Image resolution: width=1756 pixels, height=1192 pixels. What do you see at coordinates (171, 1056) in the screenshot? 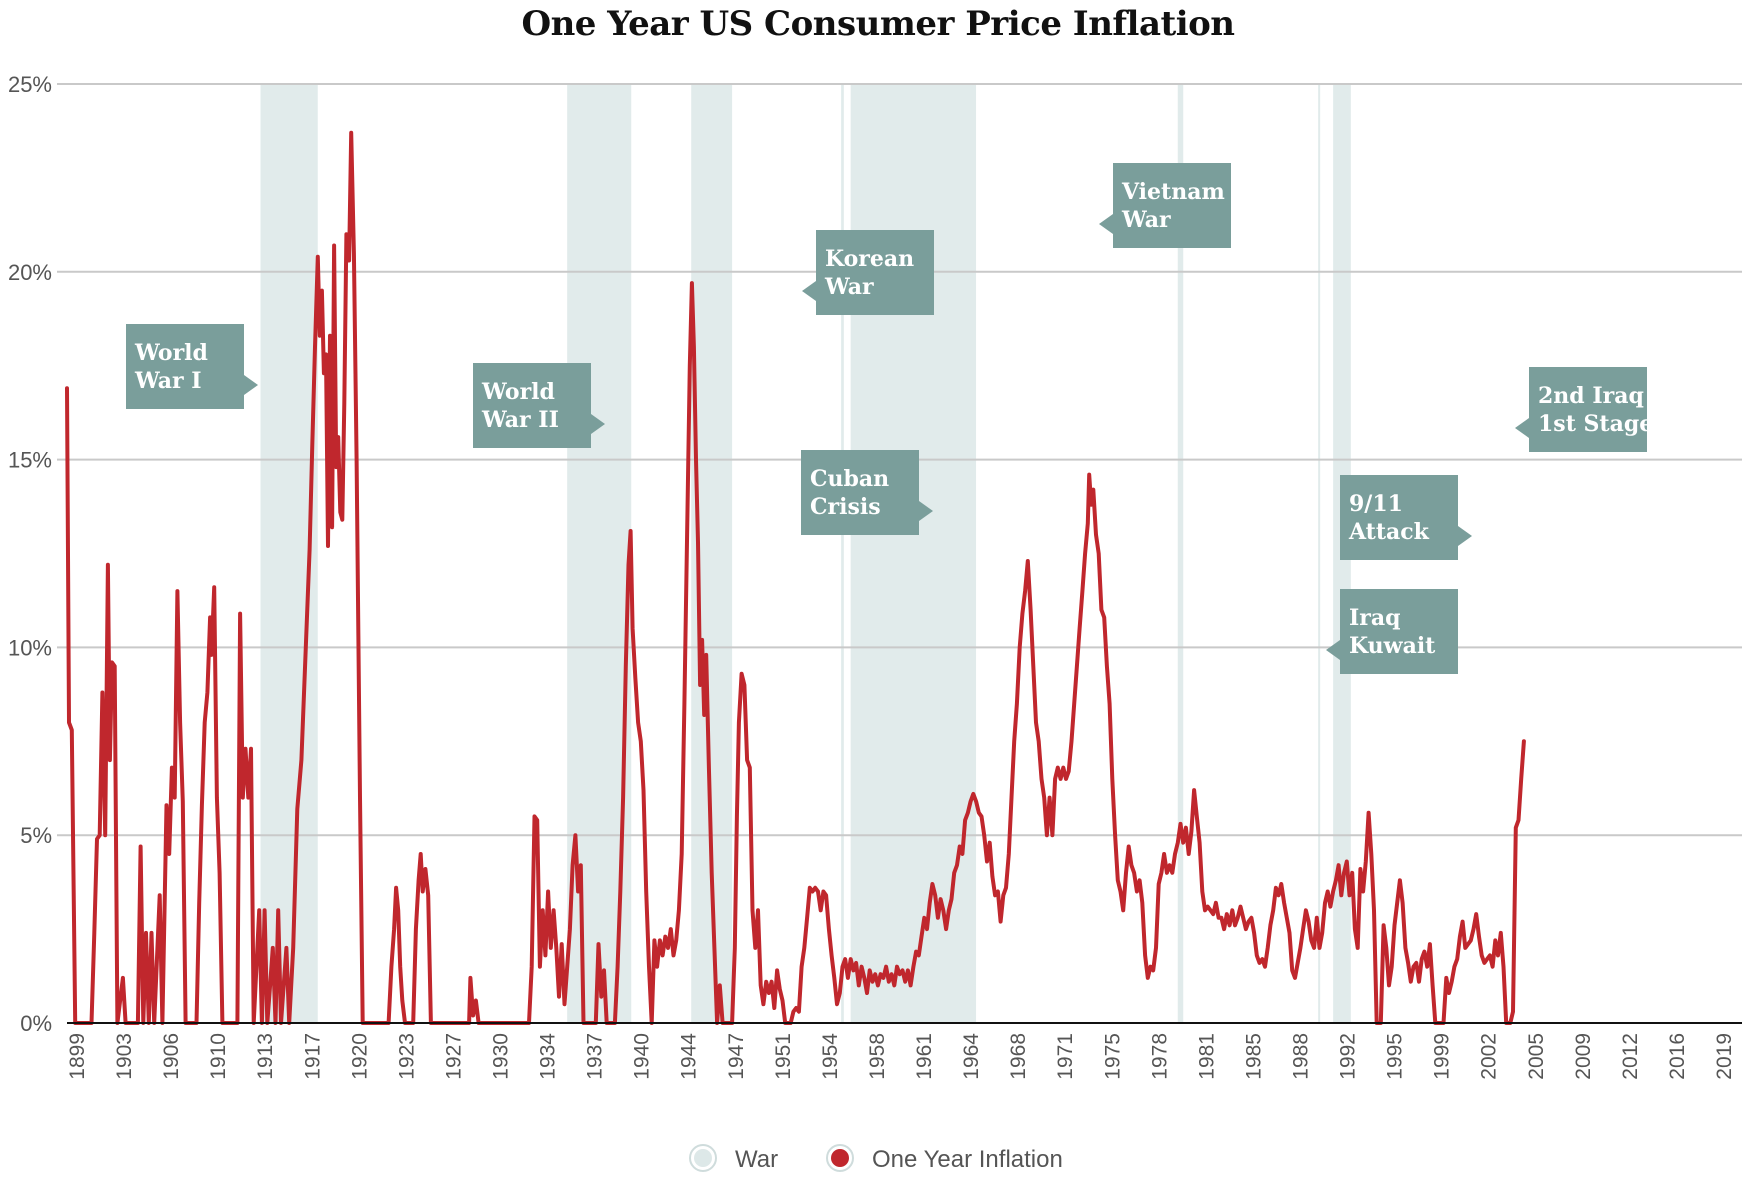
I see `x-tick-label: 1906` at bounding box center [171, 1056].